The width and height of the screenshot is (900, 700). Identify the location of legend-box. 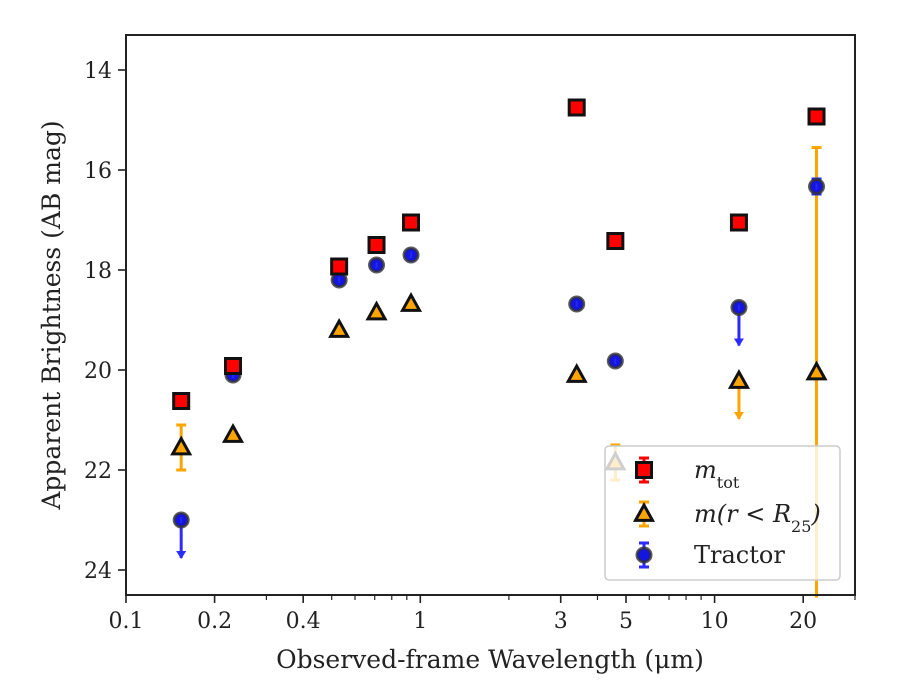
(722, 513).